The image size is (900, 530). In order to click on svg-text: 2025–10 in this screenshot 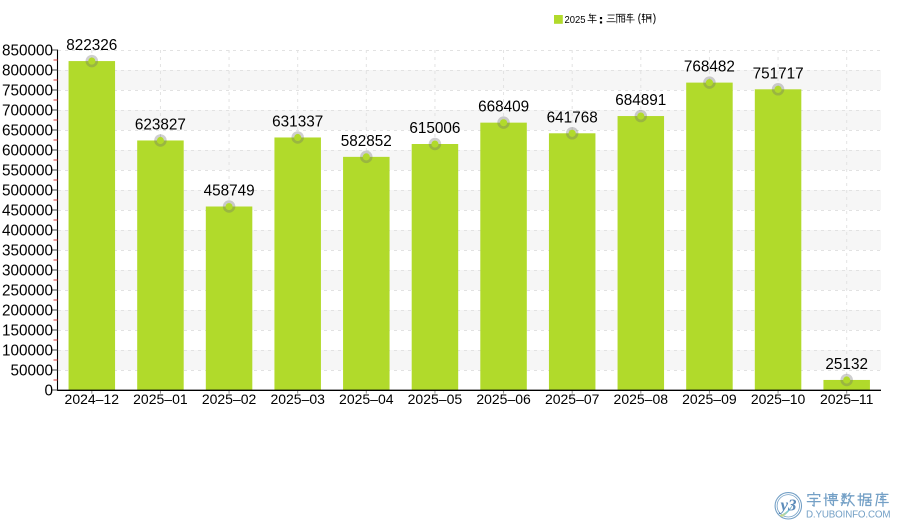, I will do `click(778, 399)`.